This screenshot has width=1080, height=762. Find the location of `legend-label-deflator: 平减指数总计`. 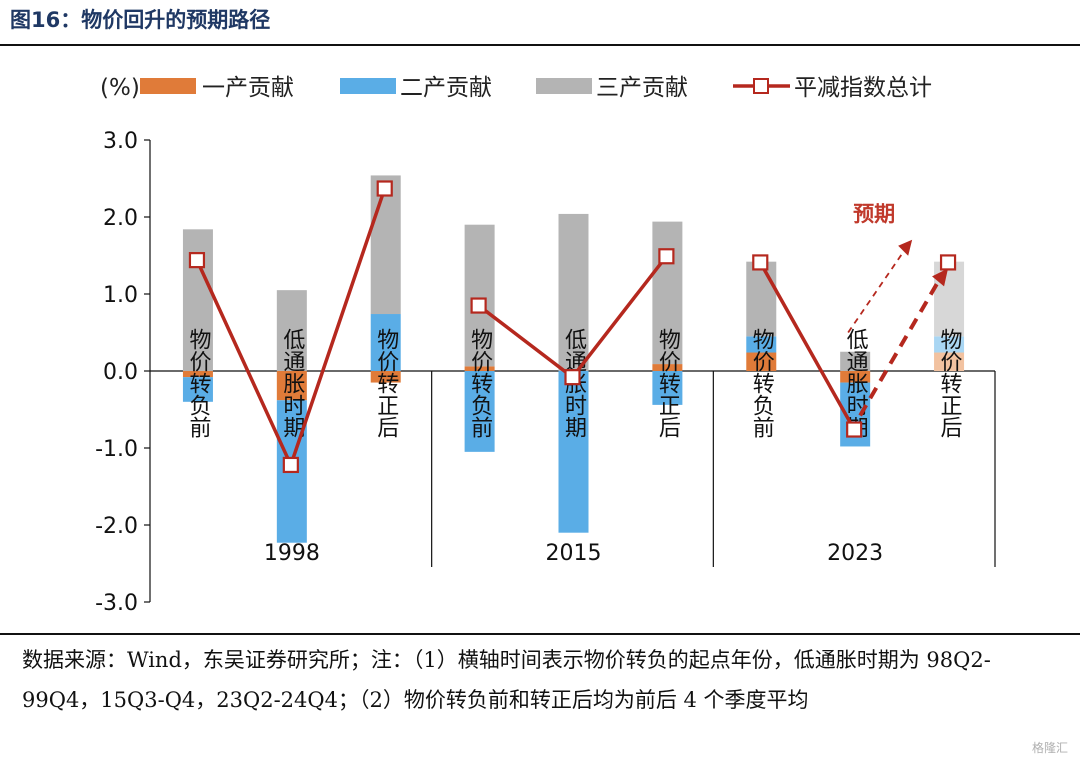

legend-label-deflator: 平减指数总计 is located at coordinates (863, 88).